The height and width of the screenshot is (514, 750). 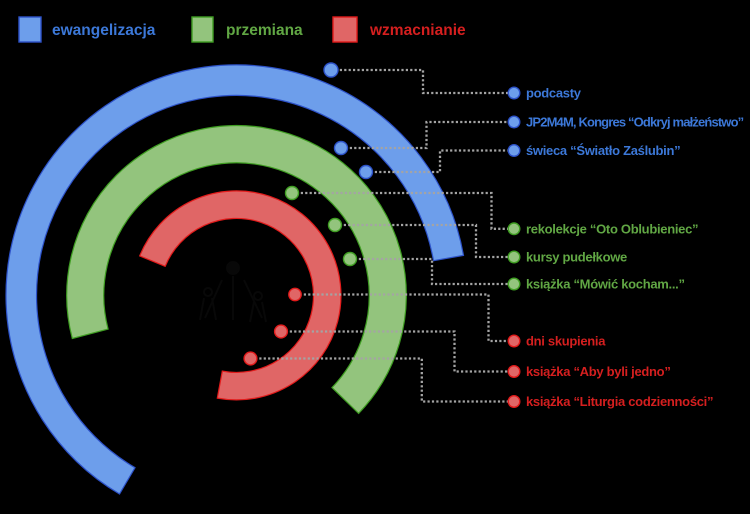 What do you see at coordinates (605, 284) in the screenshot?
I see `svg-text: książka “Mówić kocham...”` at bounding box center [605, 284].